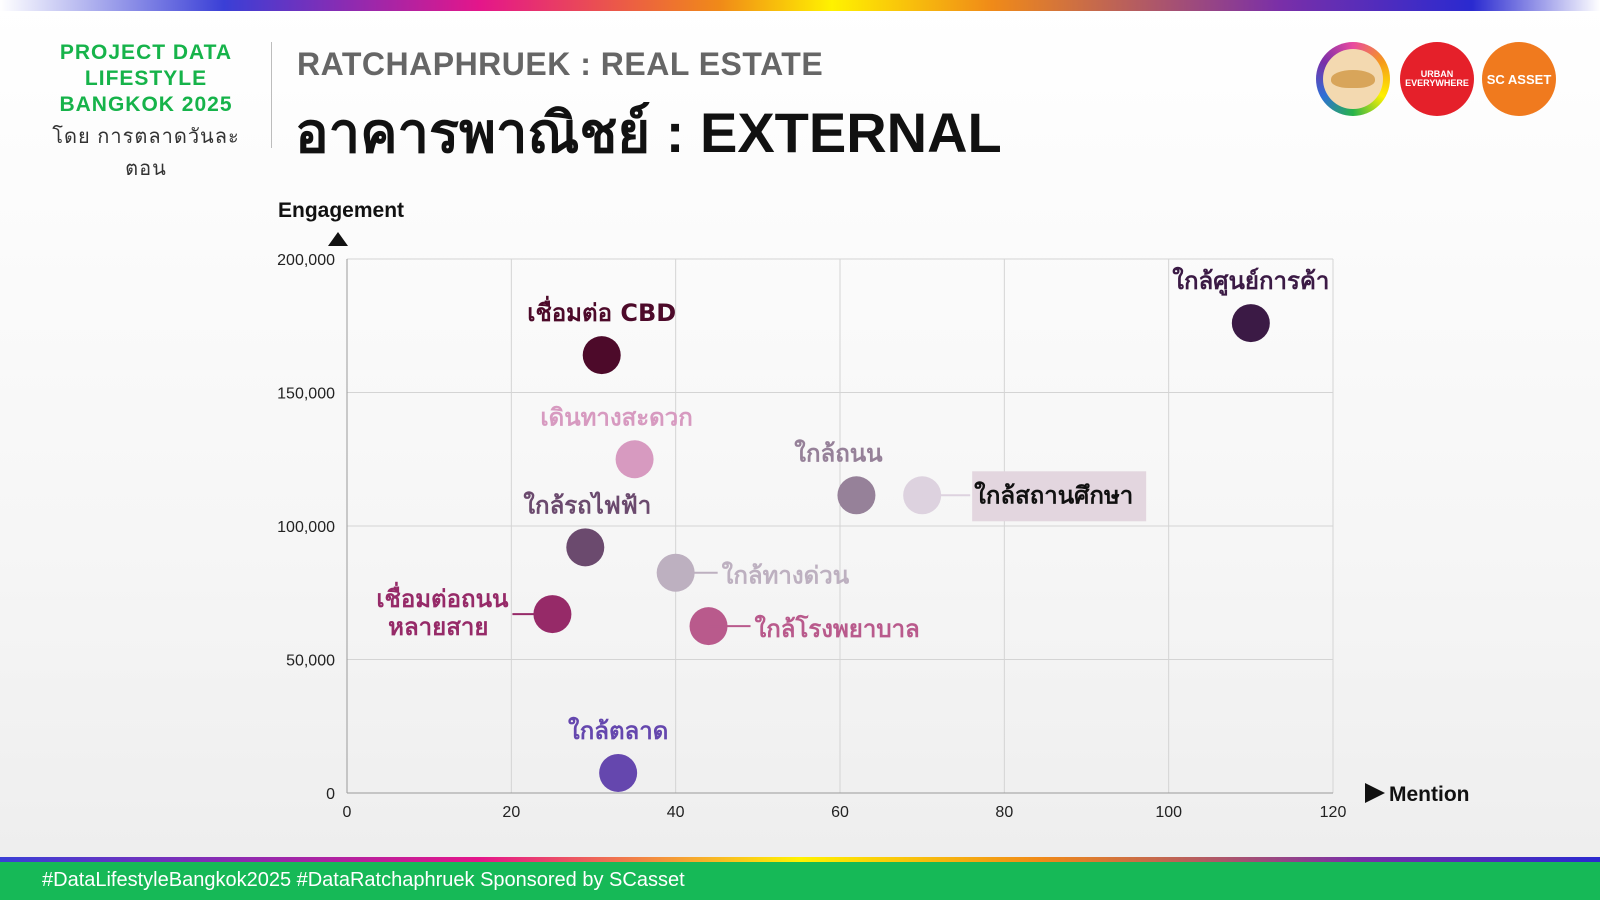 This screenshot has height=900, width=1600. Describe the element at coordinates (601, 311) in the screenshot. I see `point-label: เชื่อมต่อ CBD` at that location.